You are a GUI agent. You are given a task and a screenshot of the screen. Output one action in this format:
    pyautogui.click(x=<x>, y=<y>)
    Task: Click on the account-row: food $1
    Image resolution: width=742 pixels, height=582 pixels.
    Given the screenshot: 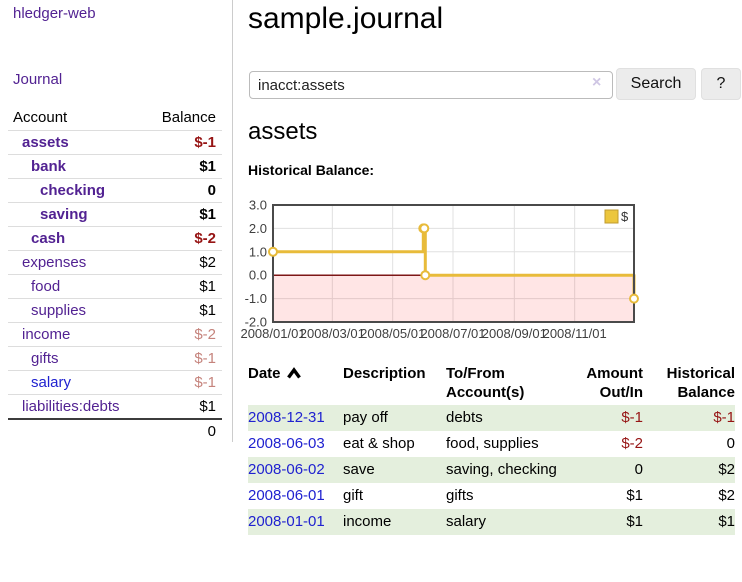 What is the action you would take?
    pyautogui.click(x=115, y=286)
    